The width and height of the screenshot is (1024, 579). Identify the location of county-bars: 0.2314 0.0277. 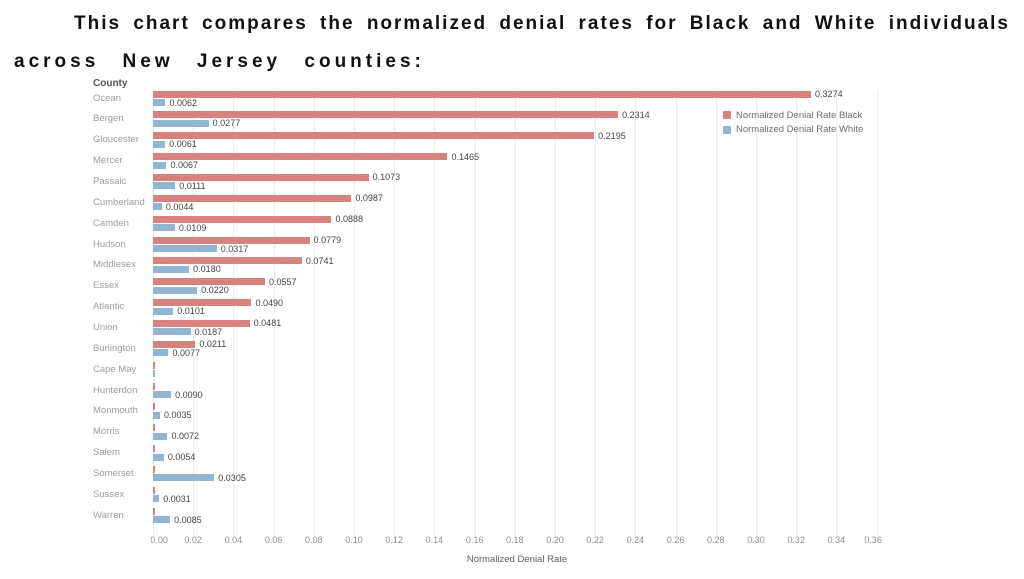
(517, 121).